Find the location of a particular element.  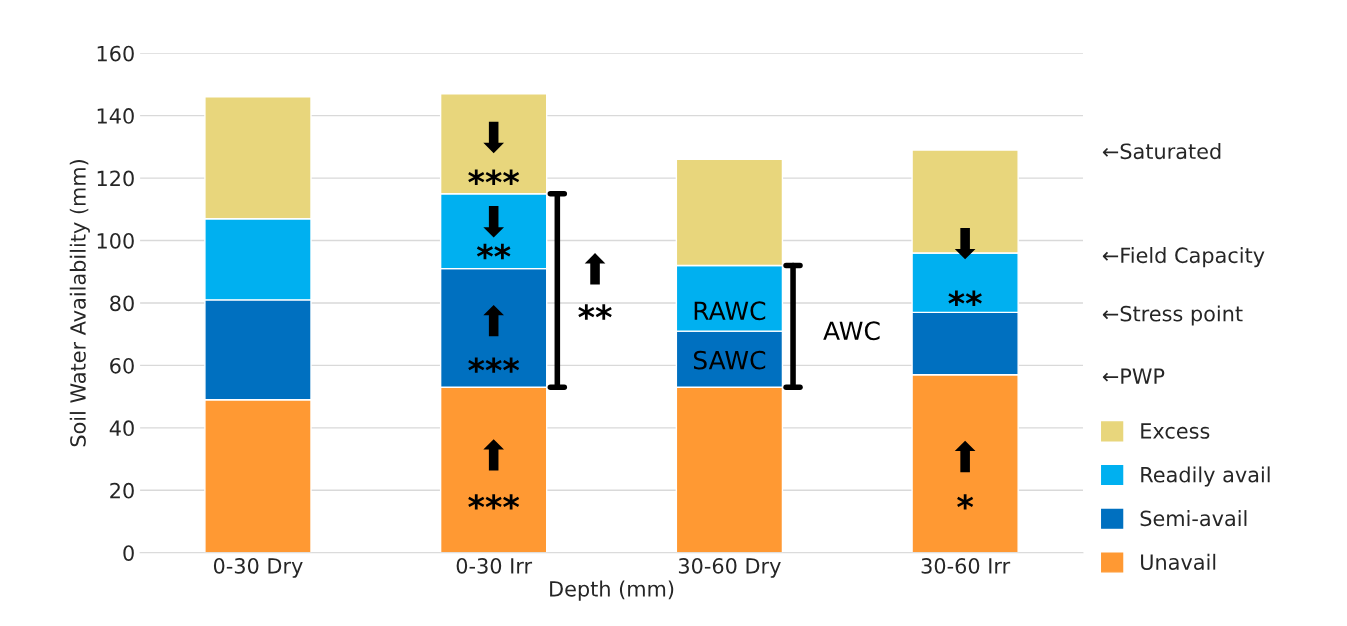

y-tick-label: 120 is located at coordinates (115, 178).